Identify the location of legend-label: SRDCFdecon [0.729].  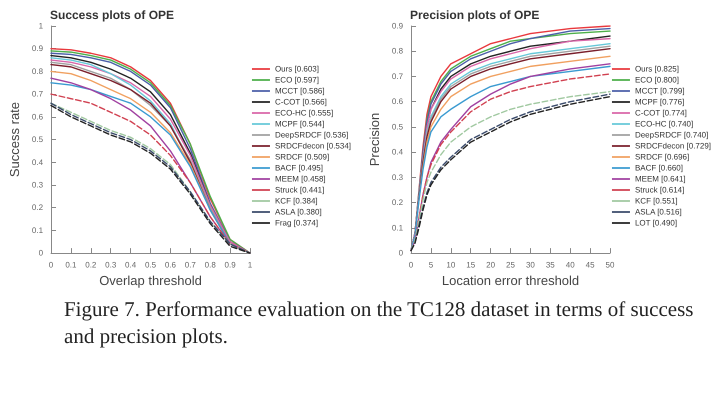
(673, 146).